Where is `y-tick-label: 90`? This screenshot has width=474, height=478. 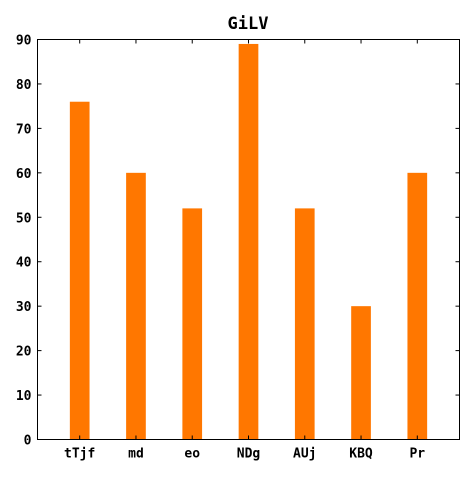 y-tick-label: 90 is located at coordinates (24, 41).